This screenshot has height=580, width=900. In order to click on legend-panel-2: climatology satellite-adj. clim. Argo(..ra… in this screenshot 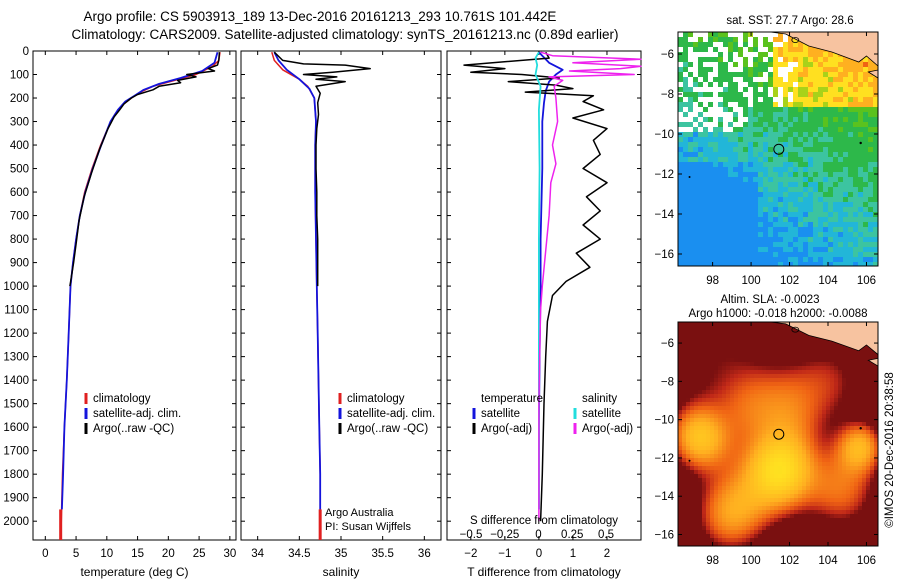, I will do `click(386, 414)`.